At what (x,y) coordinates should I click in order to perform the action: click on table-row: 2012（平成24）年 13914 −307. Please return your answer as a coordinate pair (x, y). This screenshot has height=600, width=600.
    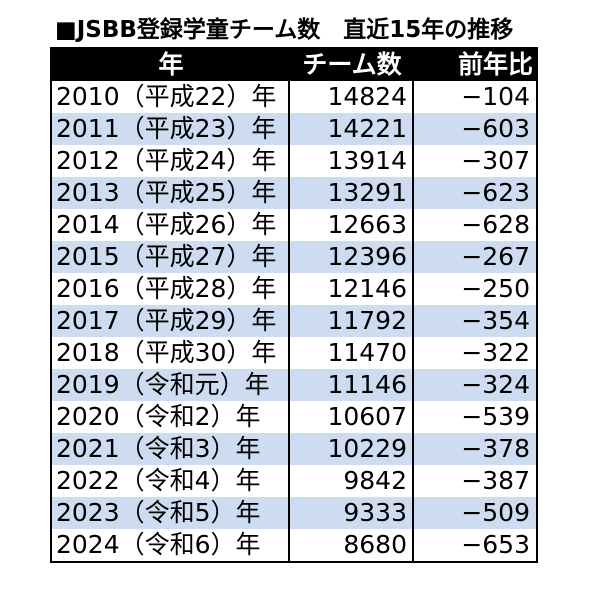
    Looking at the image, I should click on (294, 161).